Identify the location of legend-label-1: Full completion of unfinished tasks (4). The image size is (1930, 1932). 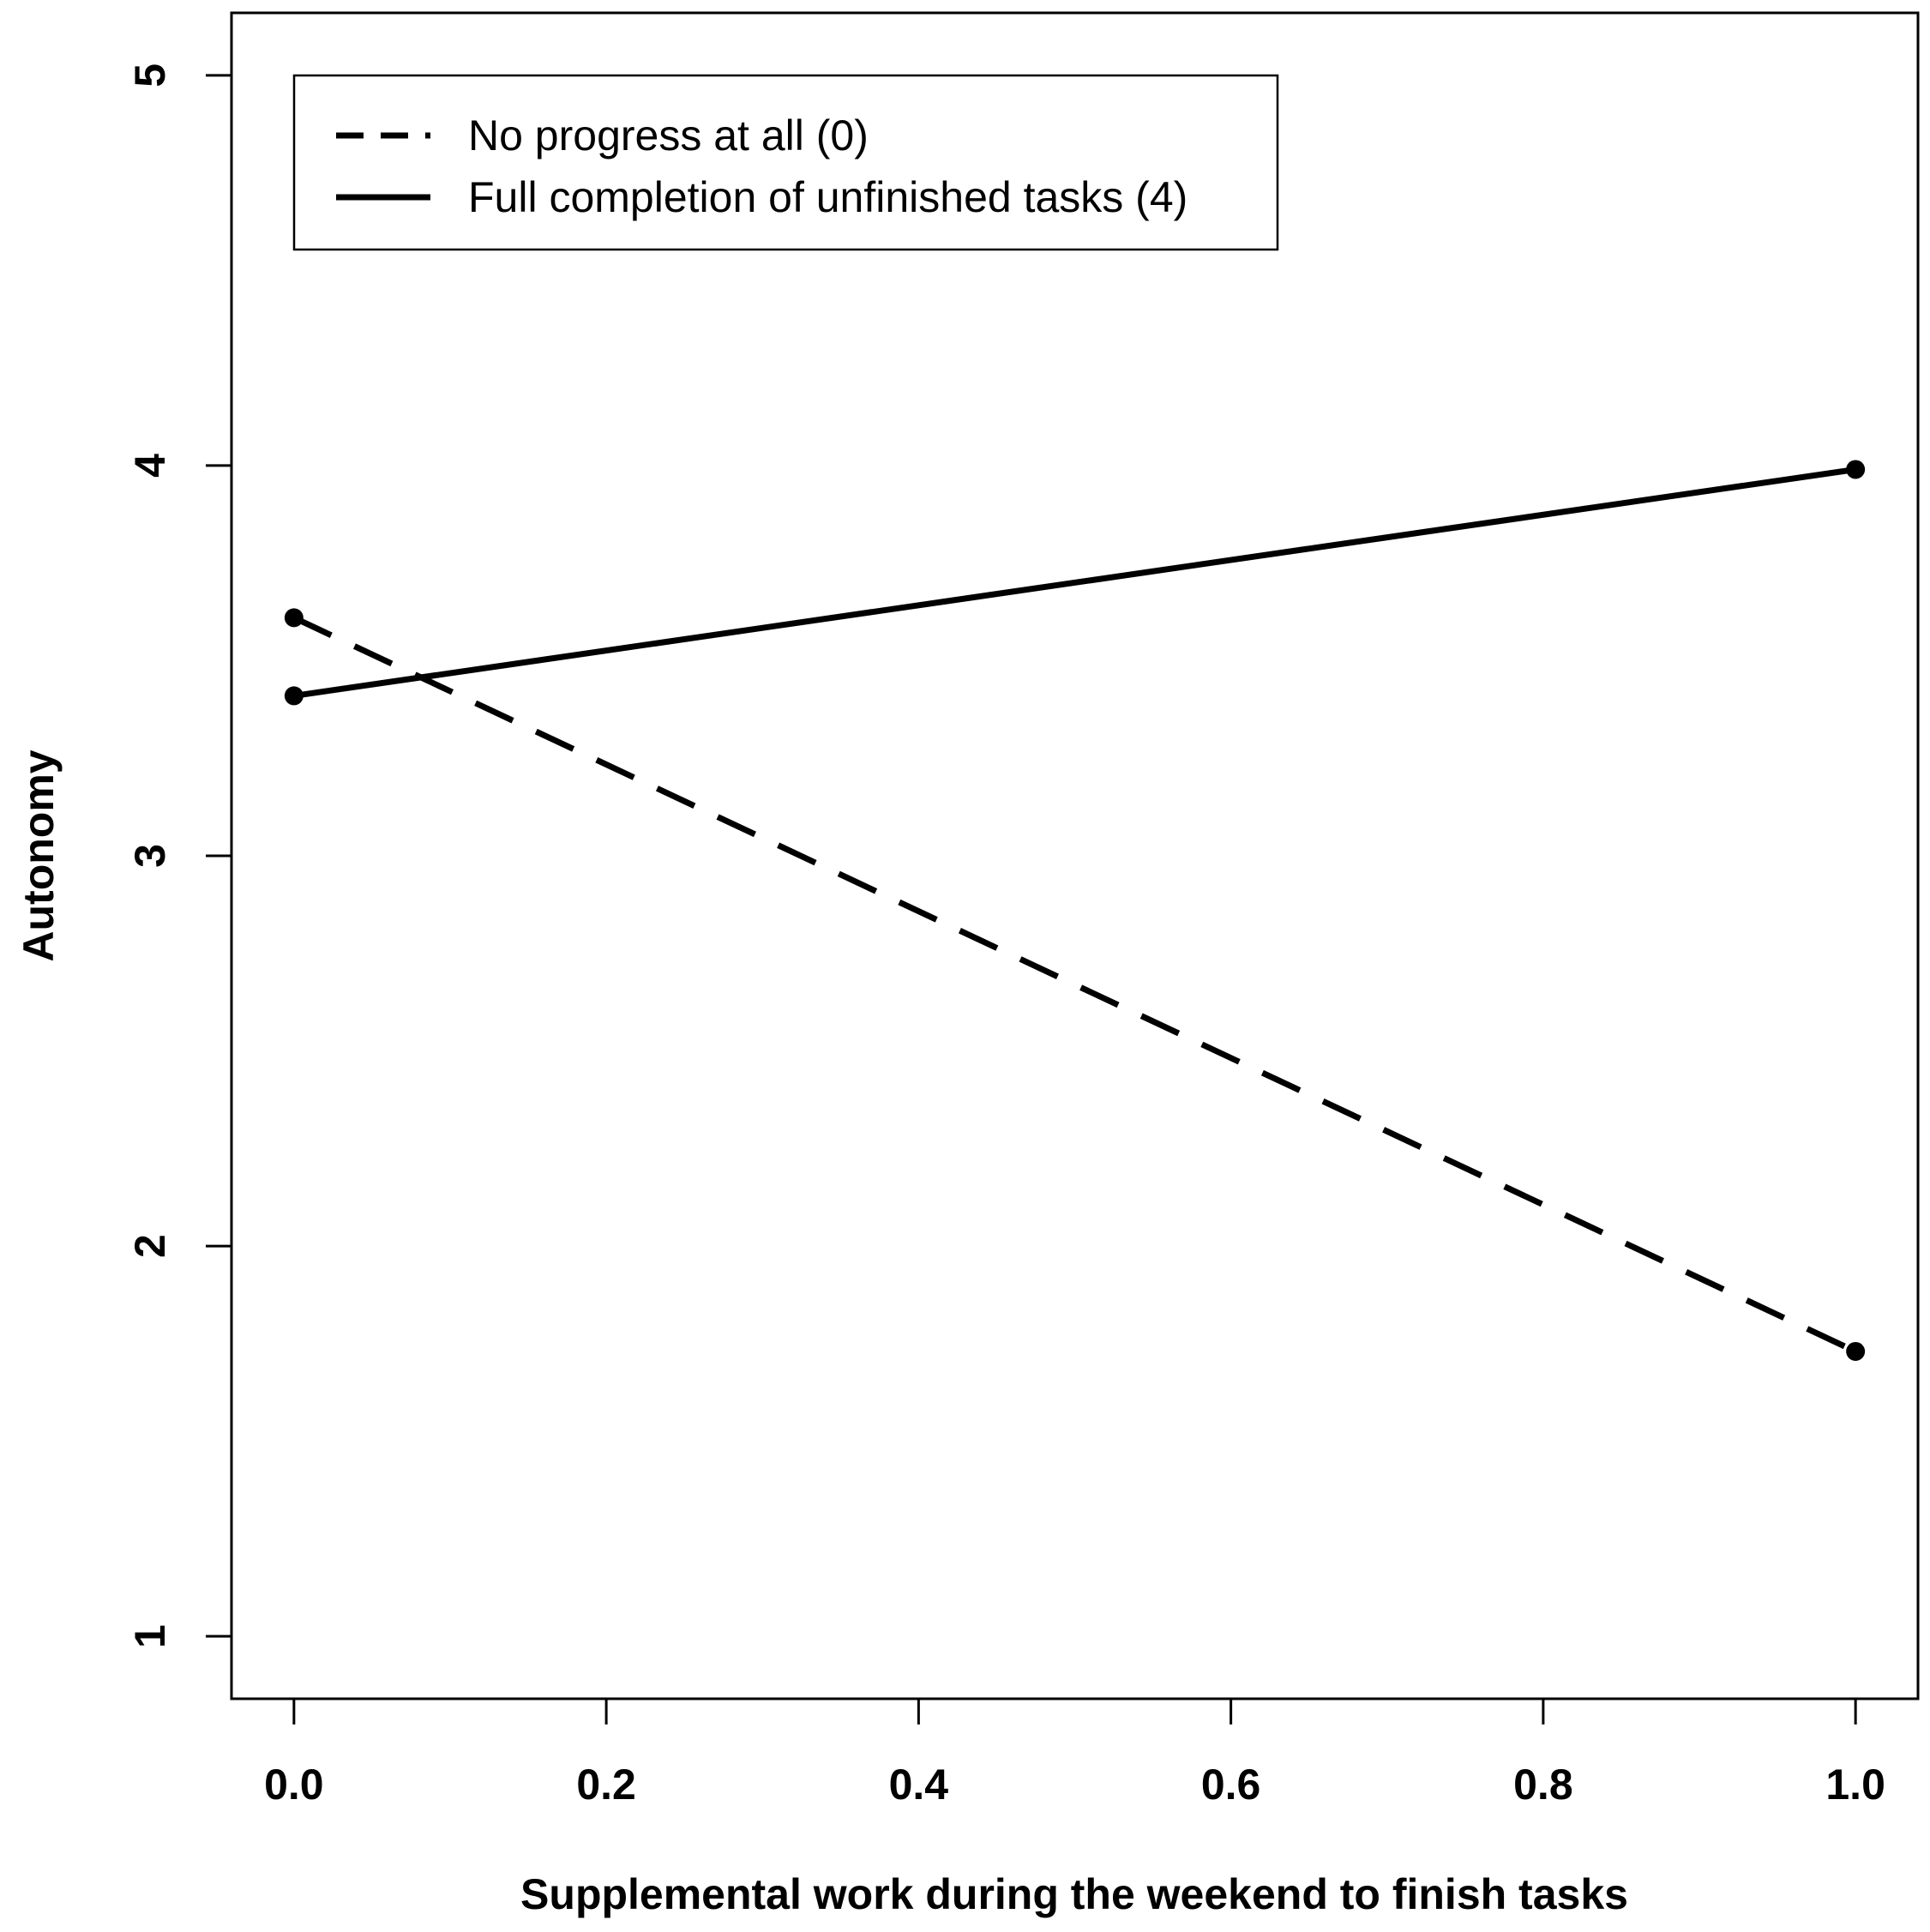
(828, 197).